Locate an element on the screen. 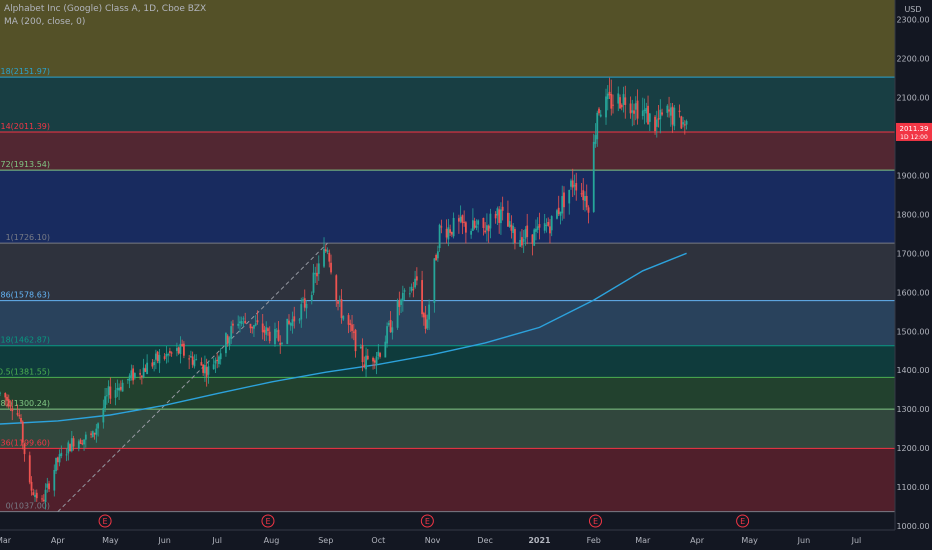  indicator-legend: MA (200, close, 0) is located at coordinates (44, 22).